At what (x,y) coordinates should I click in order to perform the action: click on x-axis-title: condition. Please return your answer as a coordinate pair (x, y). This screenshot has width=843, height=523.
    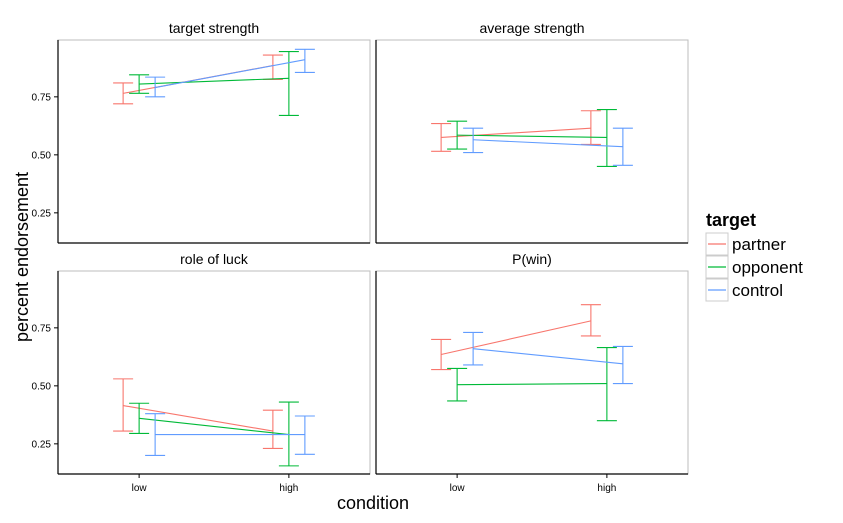
    Looking at the image, I should click on (373, 503).